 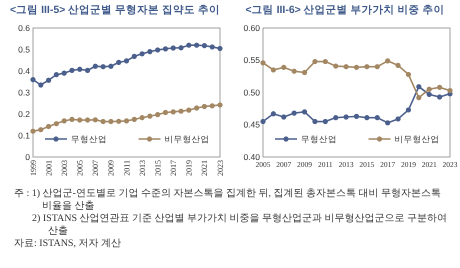 I want to click on y-tick-label: 0.55, so click(x=251, y=60).